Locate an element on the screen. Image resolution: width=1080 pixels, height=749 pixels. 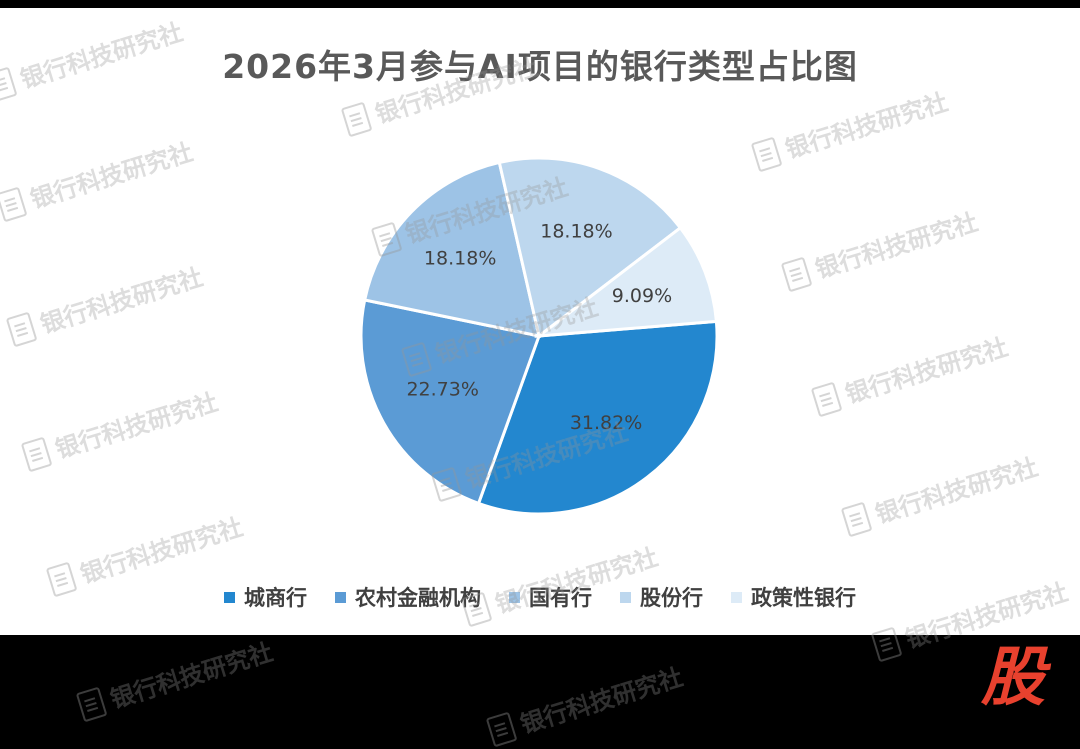
legend-label: 股份行 is located at coordinates (671, 598).